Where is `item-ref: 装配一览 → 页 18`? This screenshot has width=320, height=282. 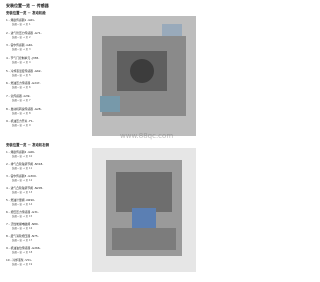 item-ref: 装配一览 → 页 18 is located at coordinates (22, 252).